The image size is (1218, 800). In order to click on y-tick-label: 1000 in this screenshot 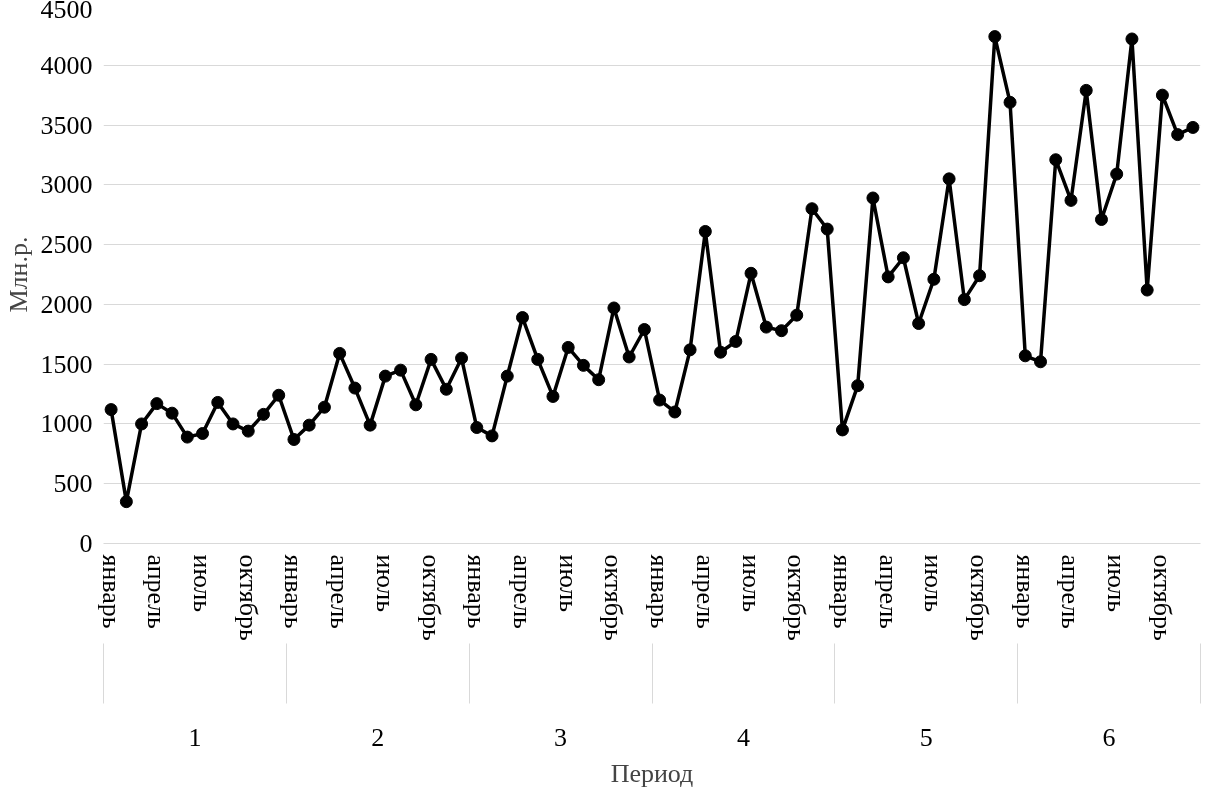, I will do `click(66, 424)`.